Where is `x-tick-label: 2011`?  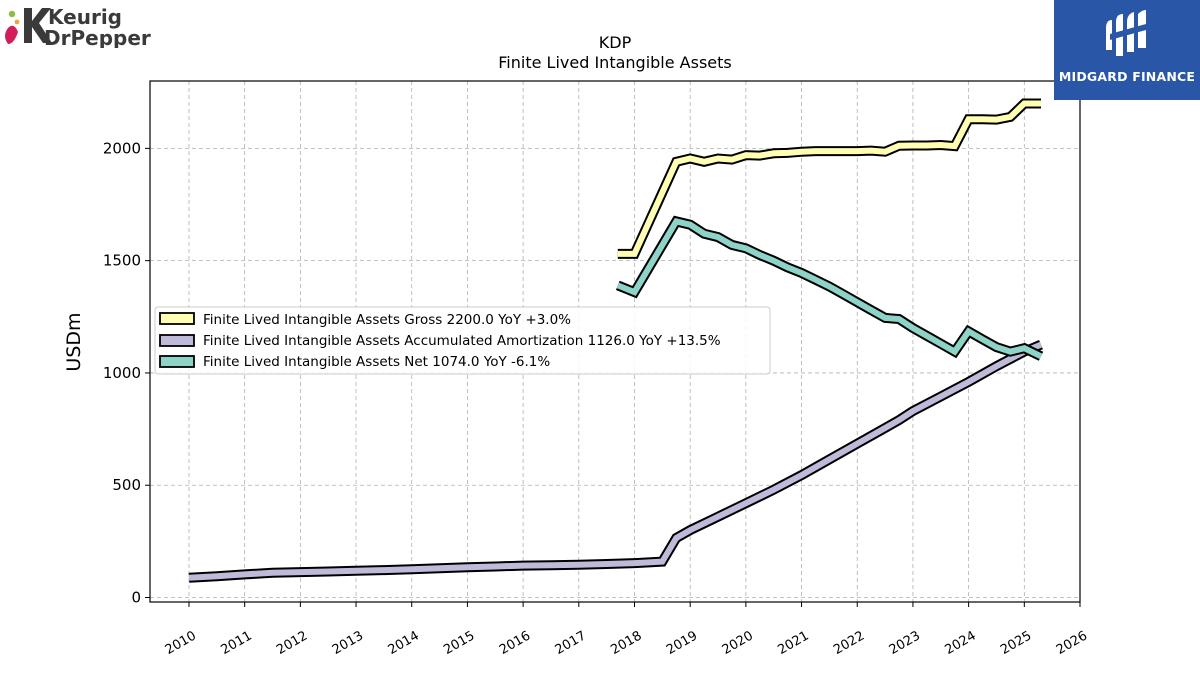 x-tick-label: 2011 is located at coordinates (237, 643).